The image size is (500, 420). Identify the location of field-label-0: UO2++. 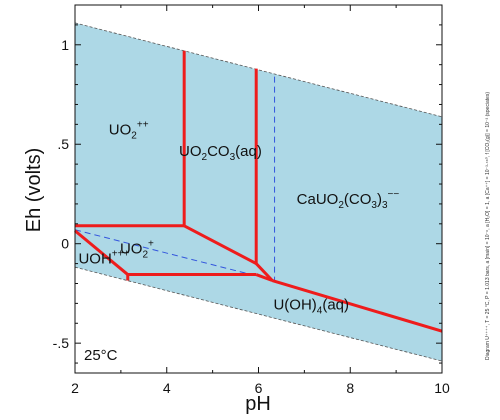
(129, 130).